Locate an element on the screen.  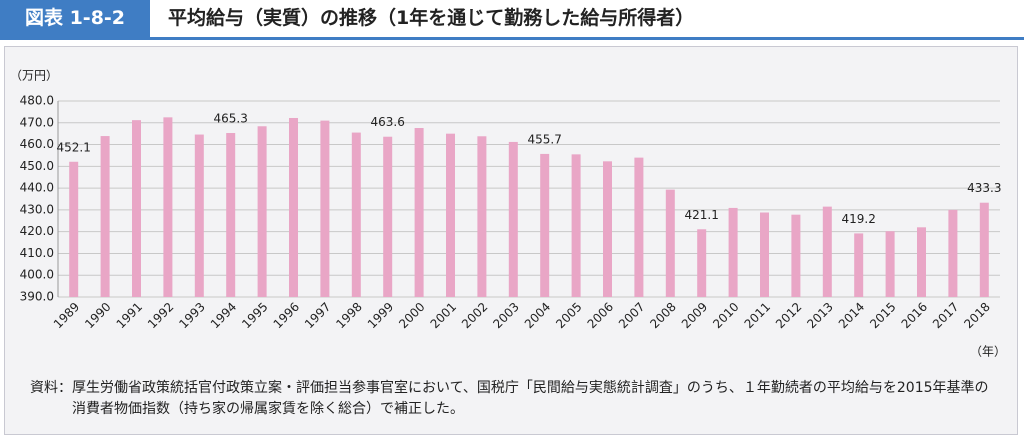
figure-number: 図表 1-8-2 is located at coordinates (75, 18).